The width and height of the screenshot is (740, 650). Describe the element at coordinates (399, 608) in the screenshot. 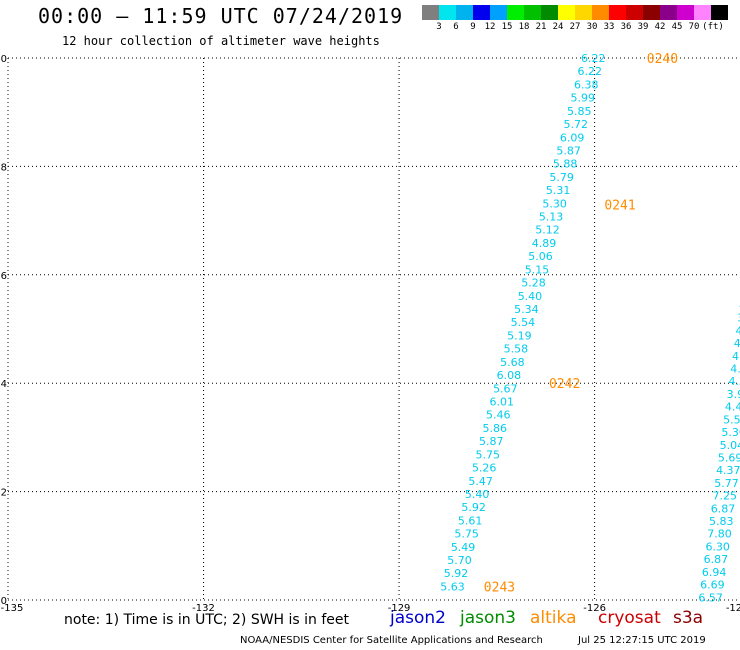

I see `lon-tick-label: -129` at that location.